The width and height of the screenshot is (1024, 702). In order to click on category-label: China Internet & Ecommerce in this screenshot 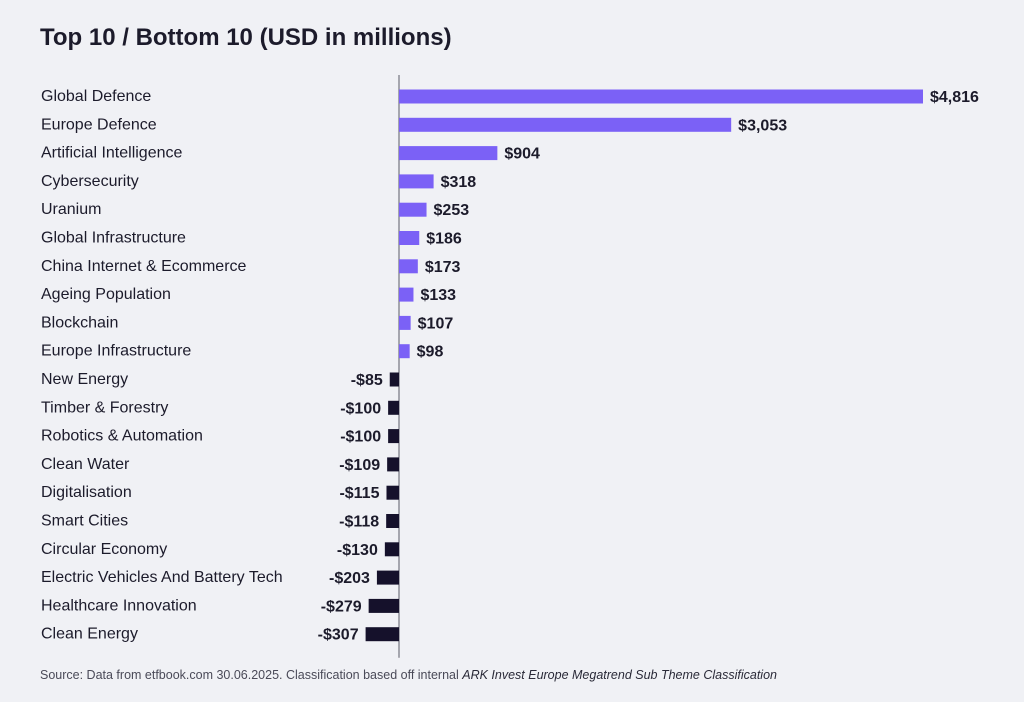, I will do `click(144, 266)`.